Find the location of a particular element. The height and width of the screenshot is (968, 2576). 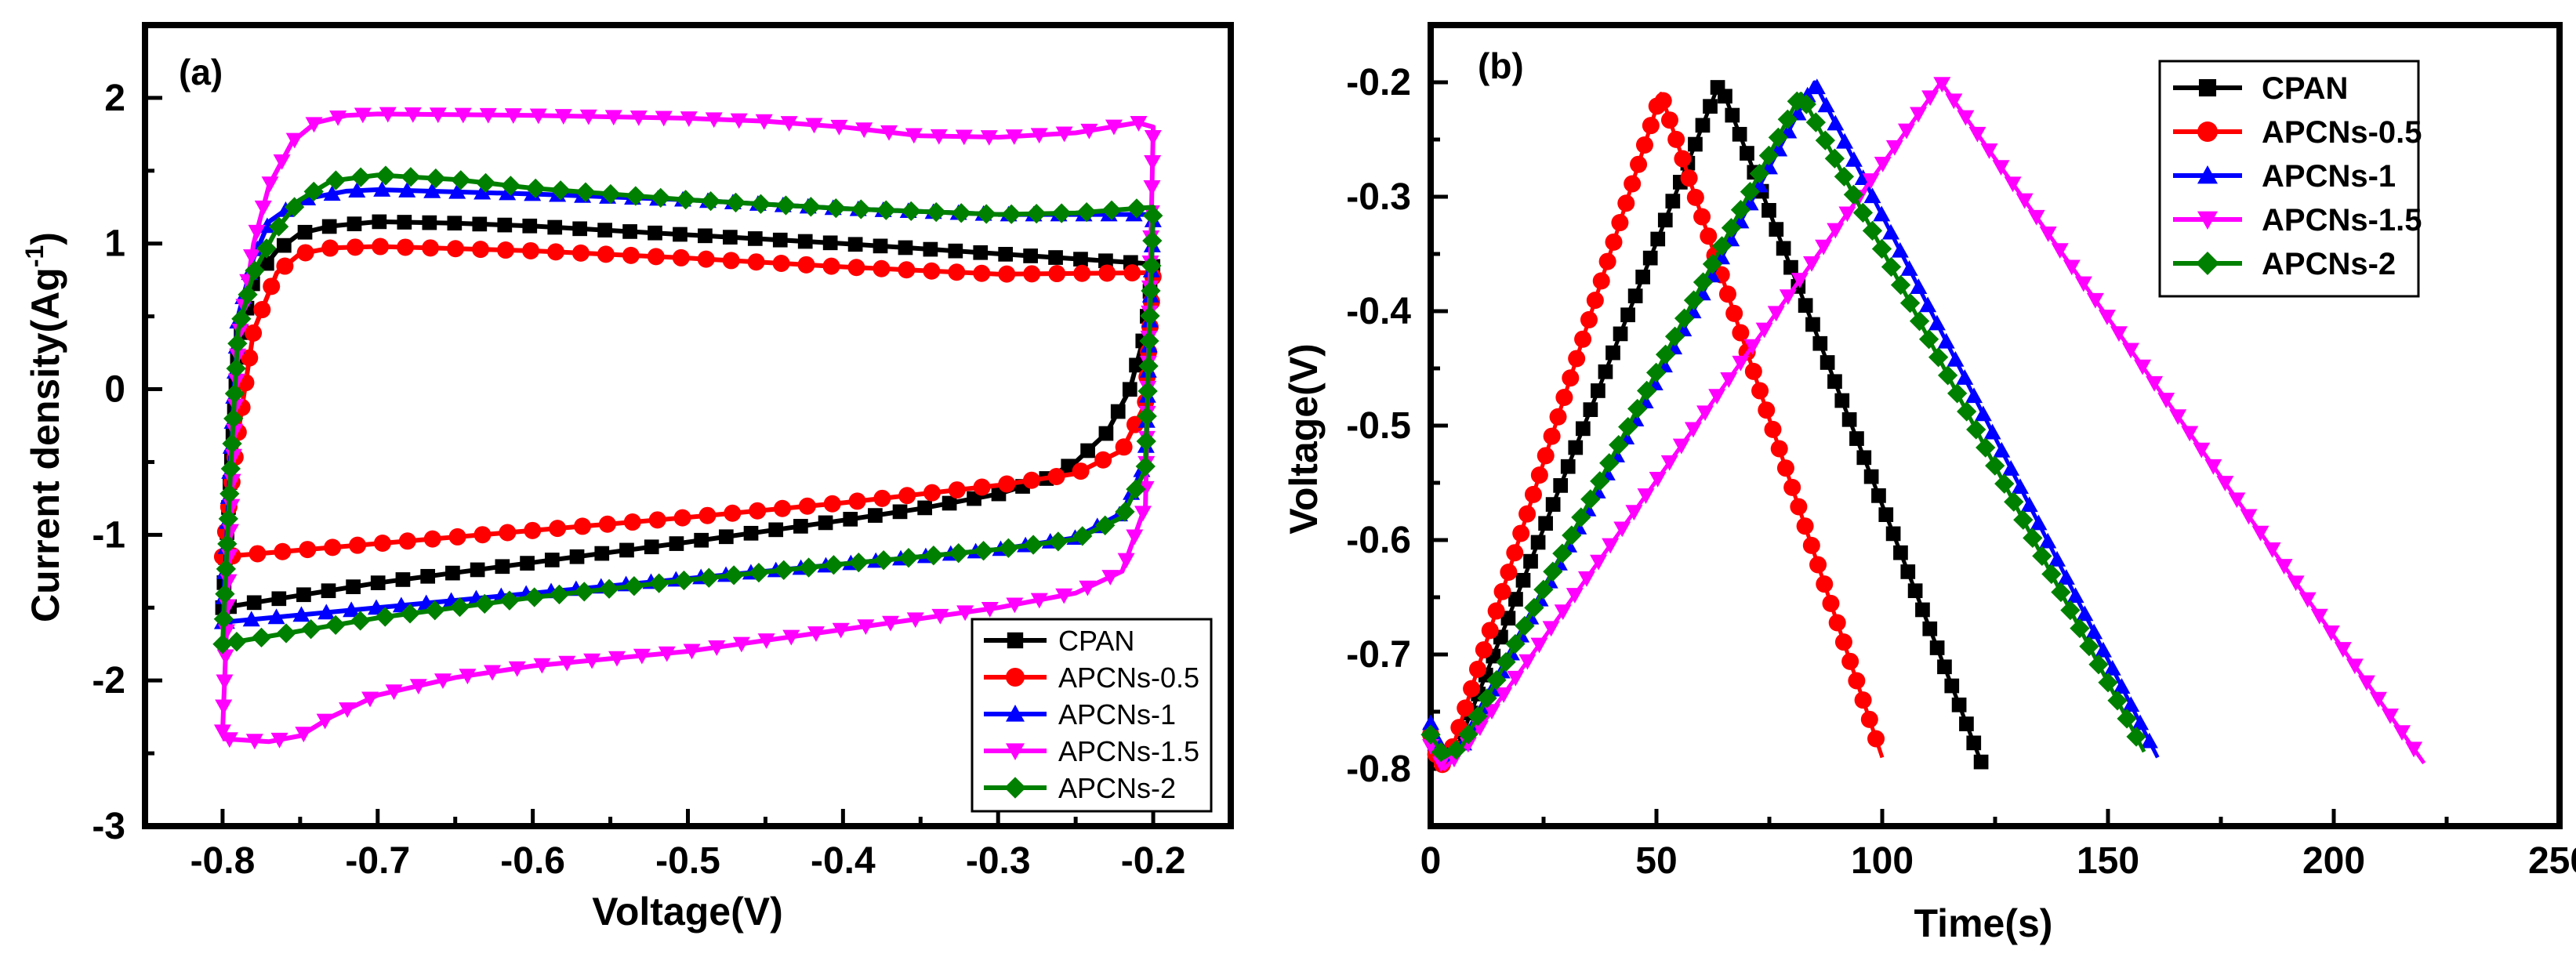

legend-label: APCNs-0.5 is located at coordinates (2342, 132).